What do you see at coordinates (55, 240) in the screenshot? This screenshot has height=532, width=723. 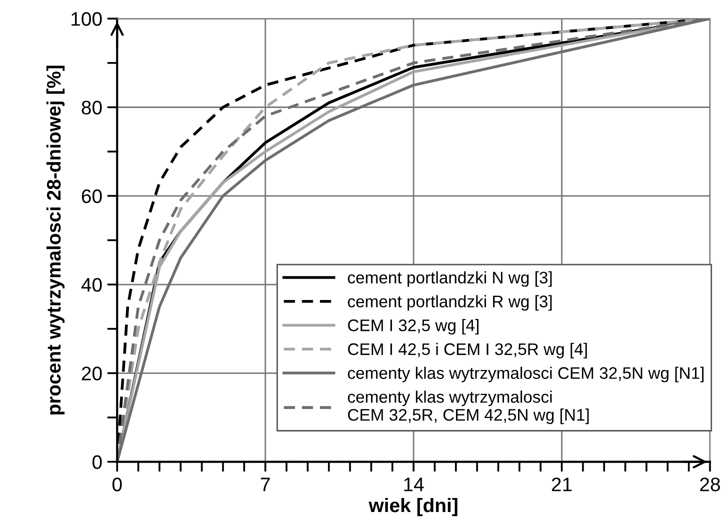 I see `y-axis-title: procent wytrzymalosci 28-dniowej [%]` at bounding box center [55, 240].